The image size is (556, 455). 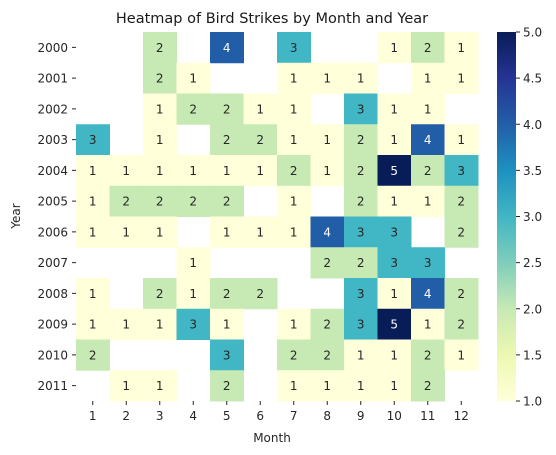 What do you see at coordinates (52, 355) in the screenshot?
I see `y-tick-label: 2010` at bounding box center [52, 355].